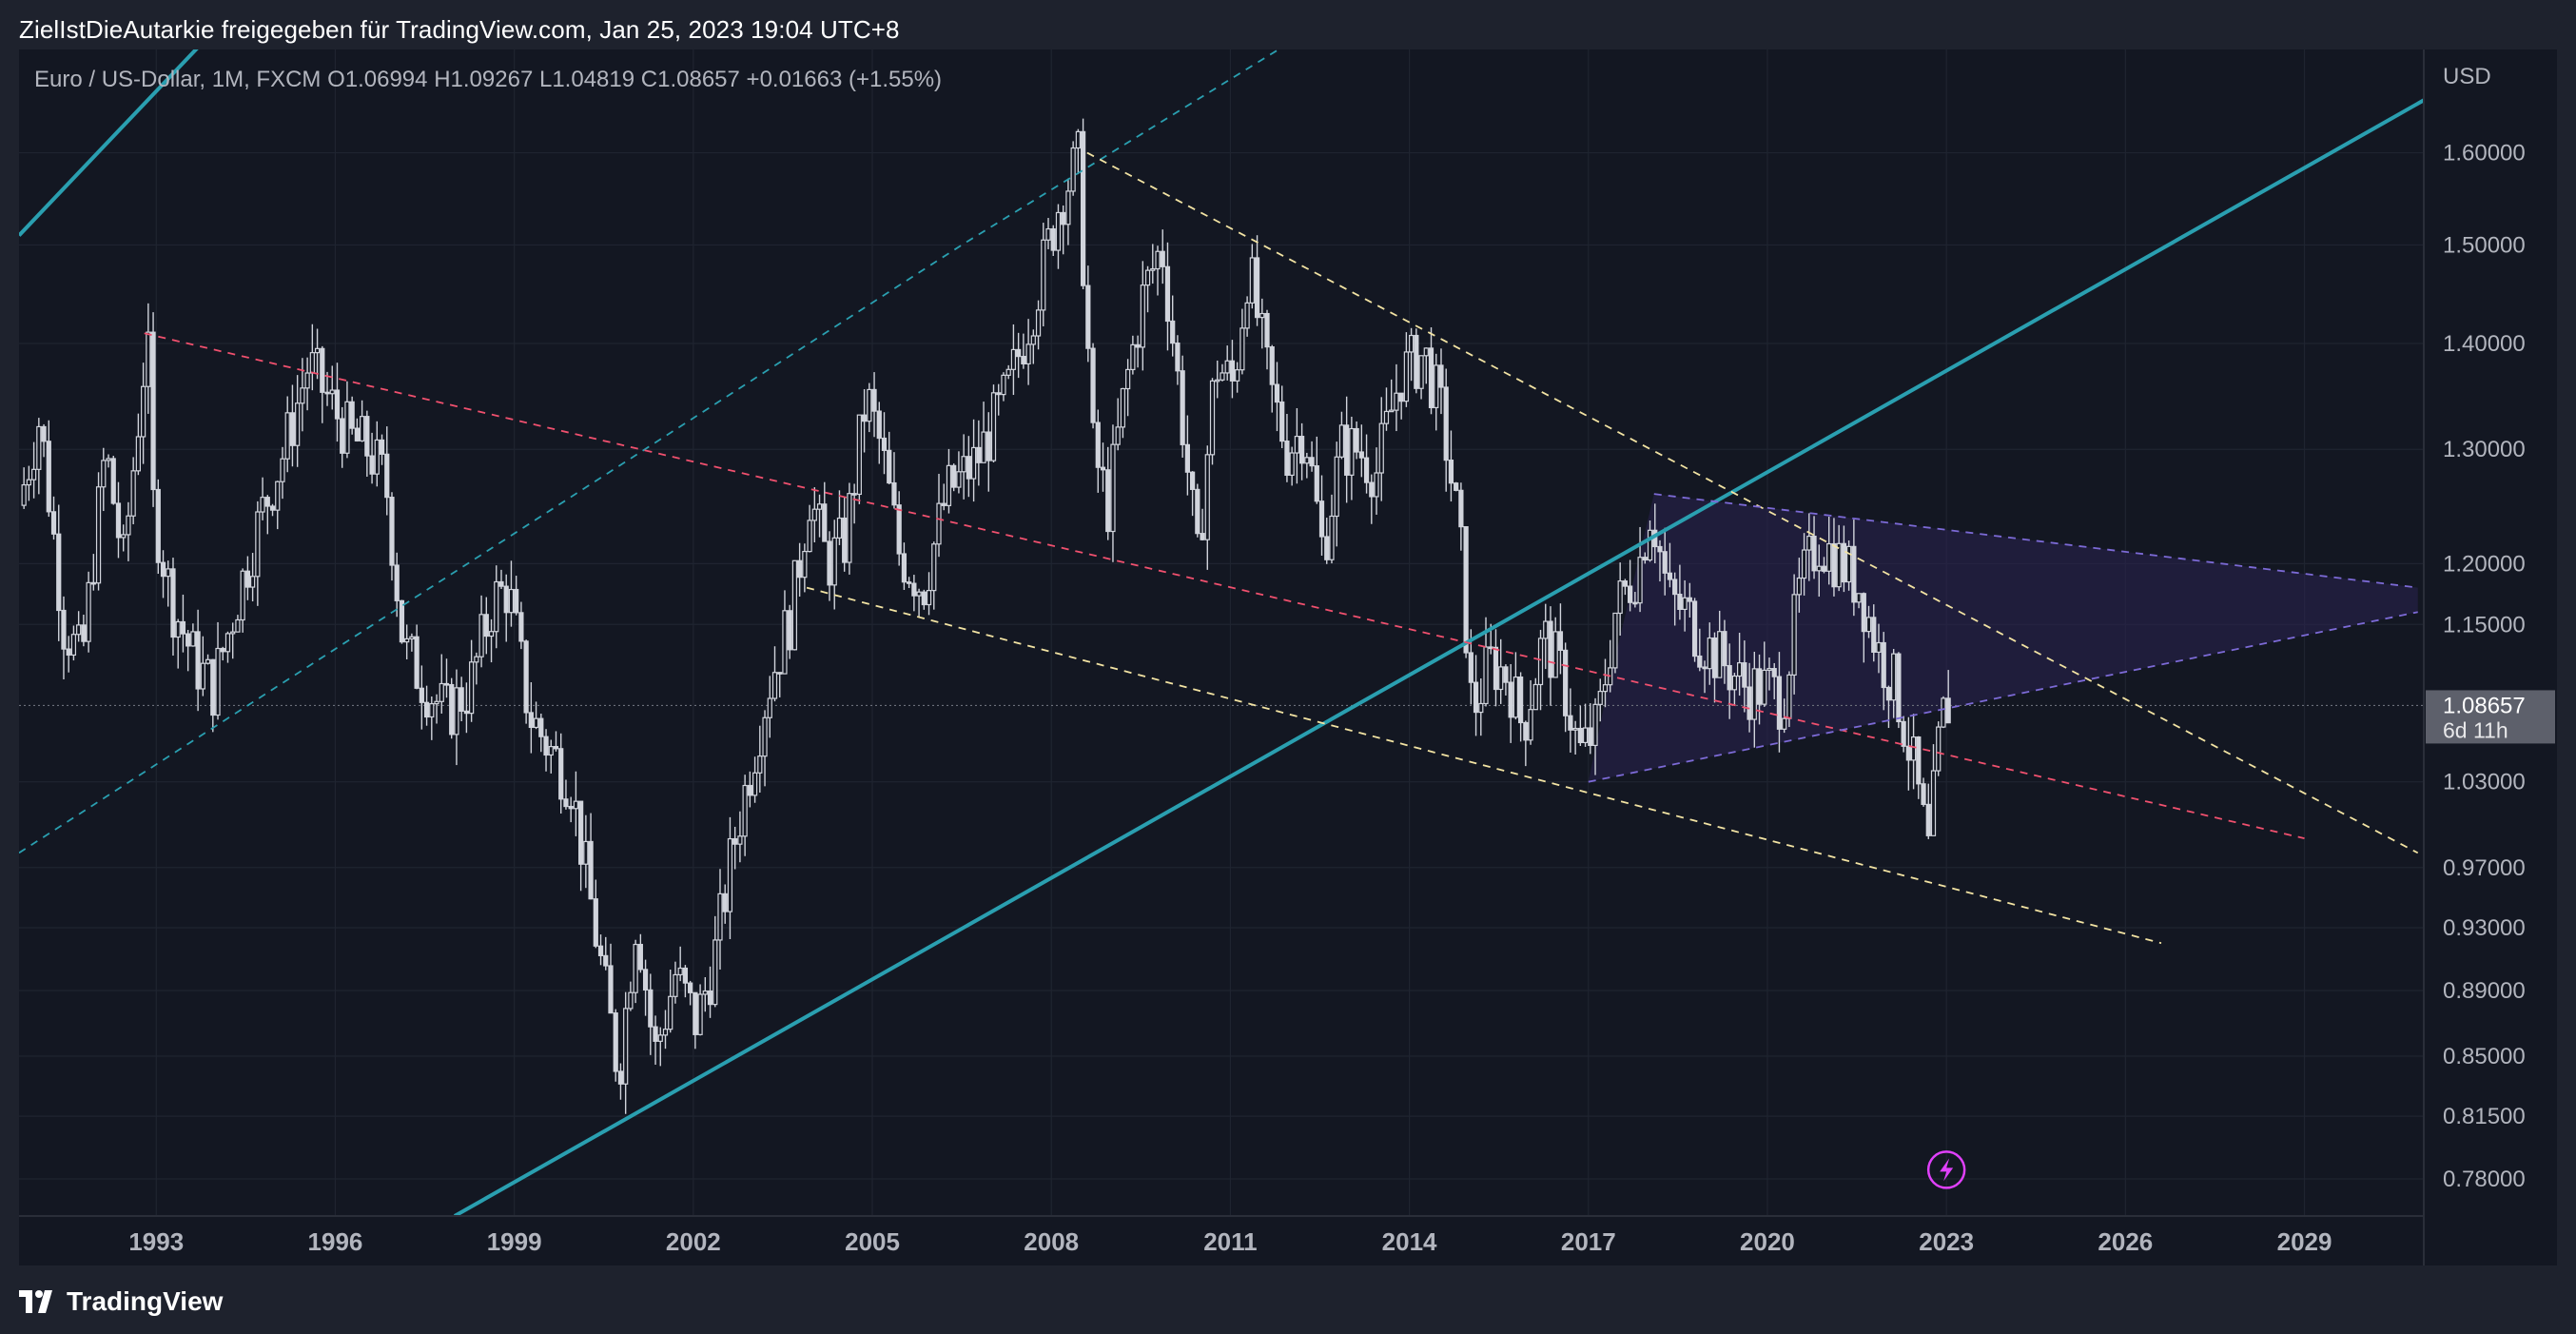 Image resolution: width=2576 pixels, height=1334 pixels. I want to click on x-tick-label: 2023, so click(1947, 1241).